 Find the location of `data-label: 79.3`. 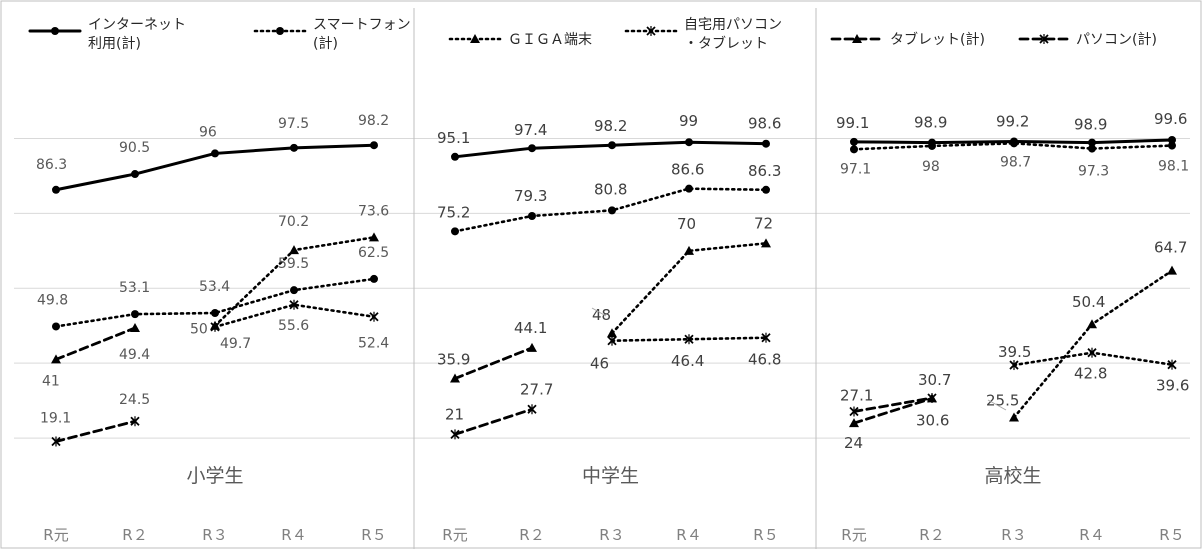

data-label: 79.3 is located at coordinates (530, 196).